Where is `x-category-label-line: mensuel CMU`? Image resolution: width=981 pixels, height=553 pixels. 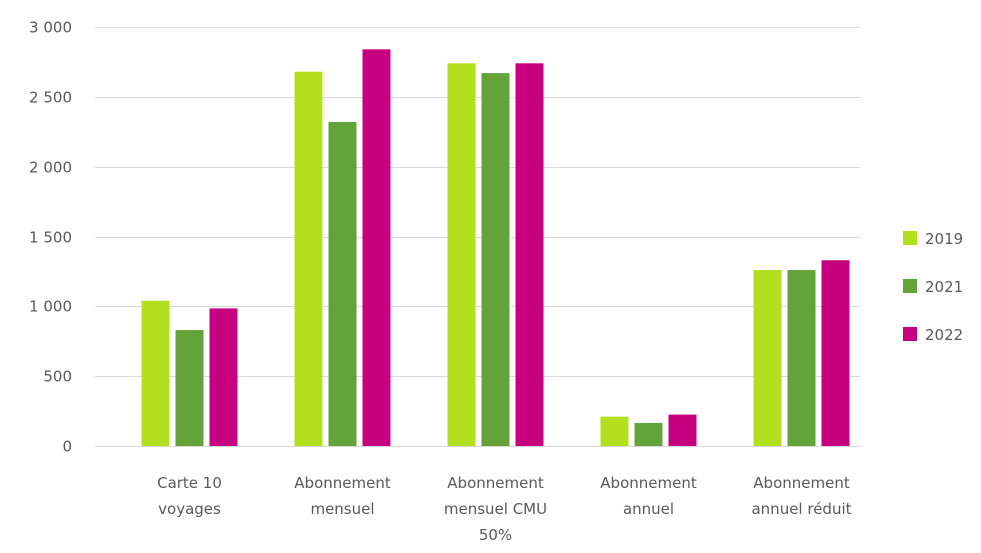
x-category-label-line: mensuel CMU is located at coordinates (495, 509).